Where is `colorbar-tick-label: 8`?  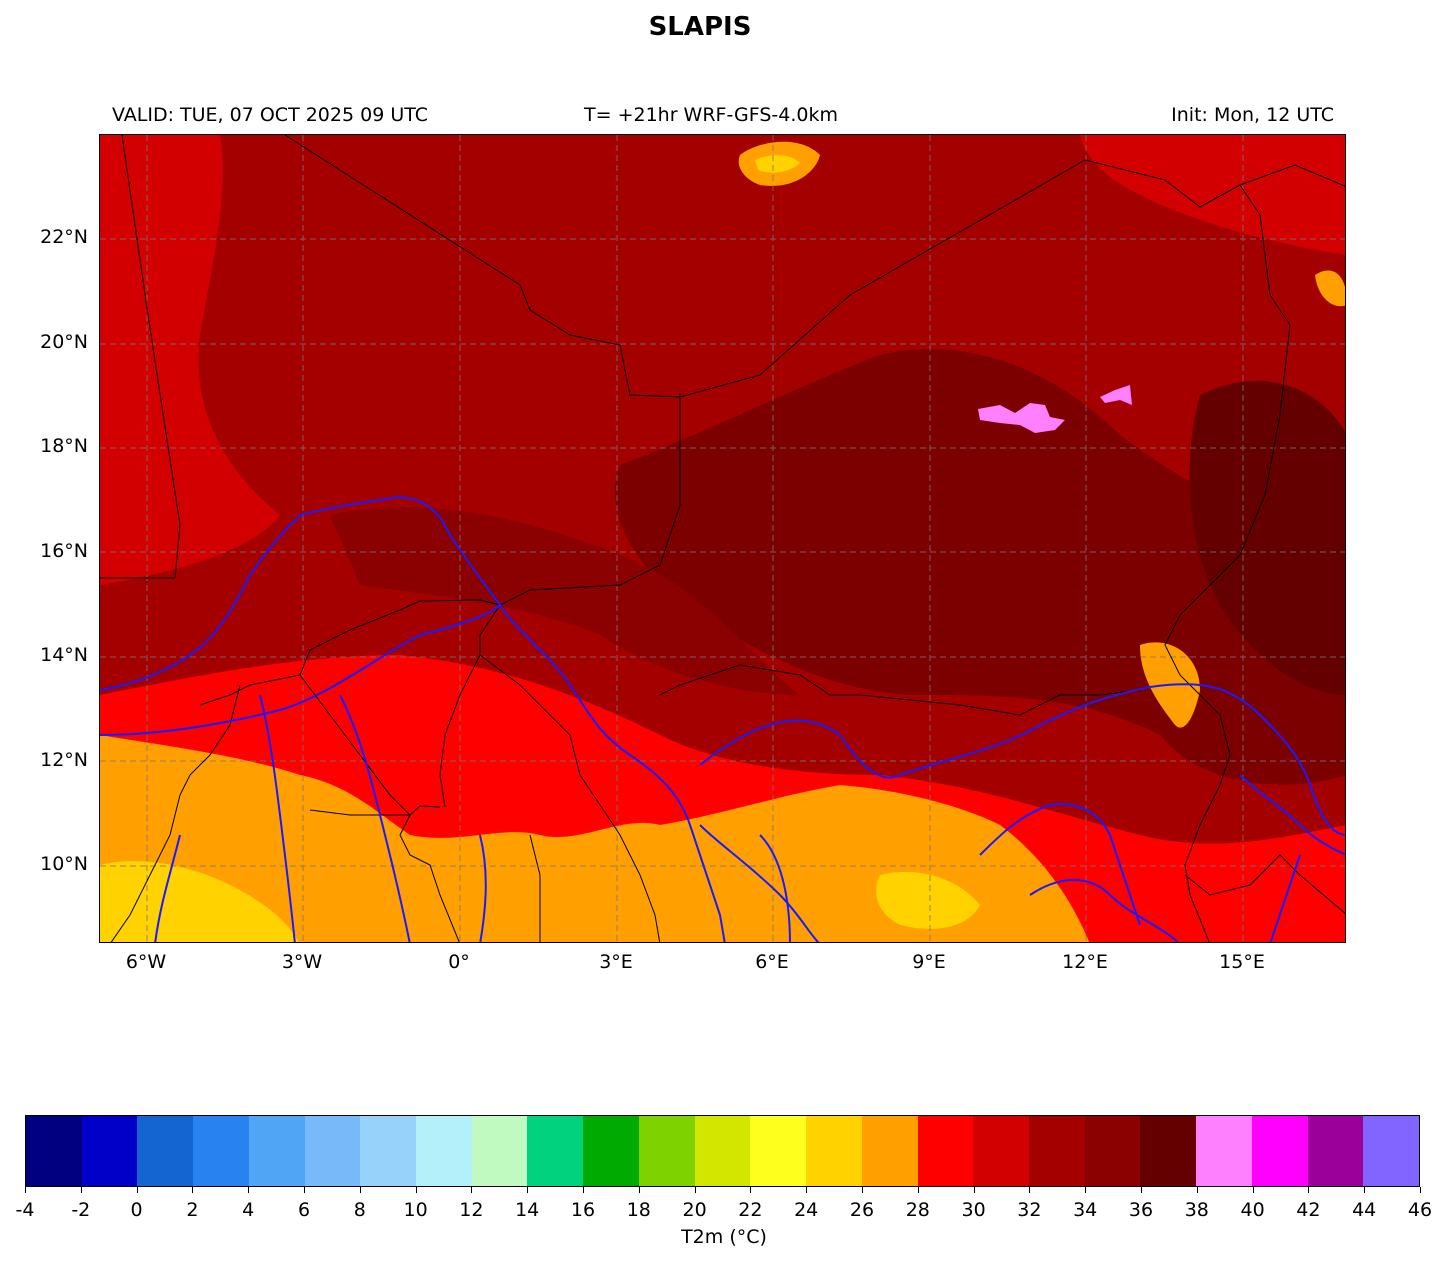
colorbar-tick-label: 8 is located at coordinates (359, 1210).